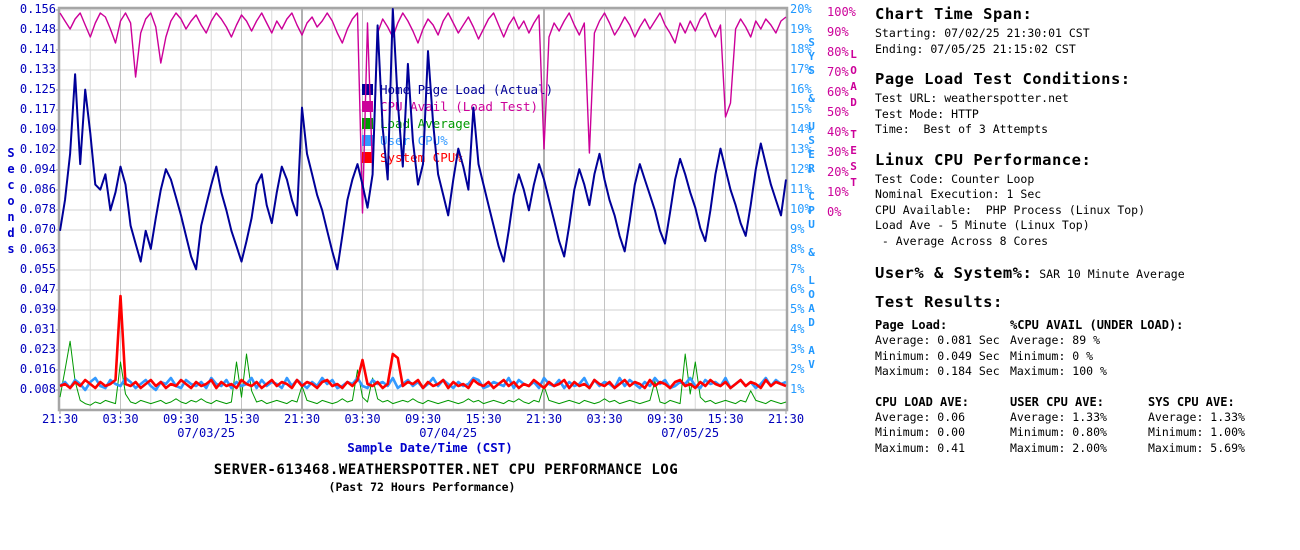 The width and height of the screenshot is (1300, 550). I want to click on result-line: Maximum: 5.69%, so click(1196, 447).